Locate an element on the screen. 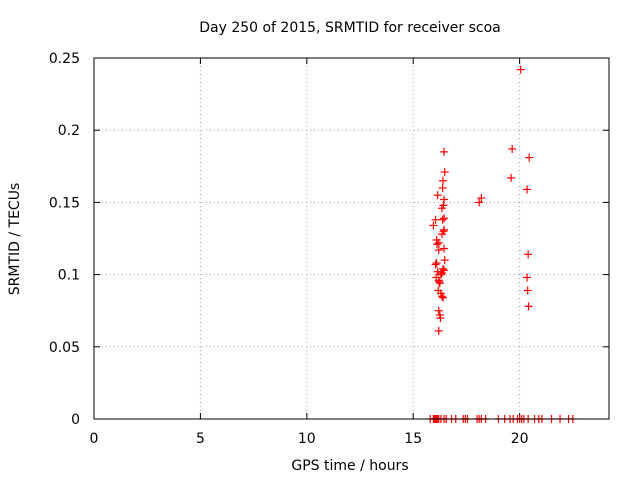 The width and height of the screenshot is (640, 480). x-tick: 10 is located at coordinates (307, 252).